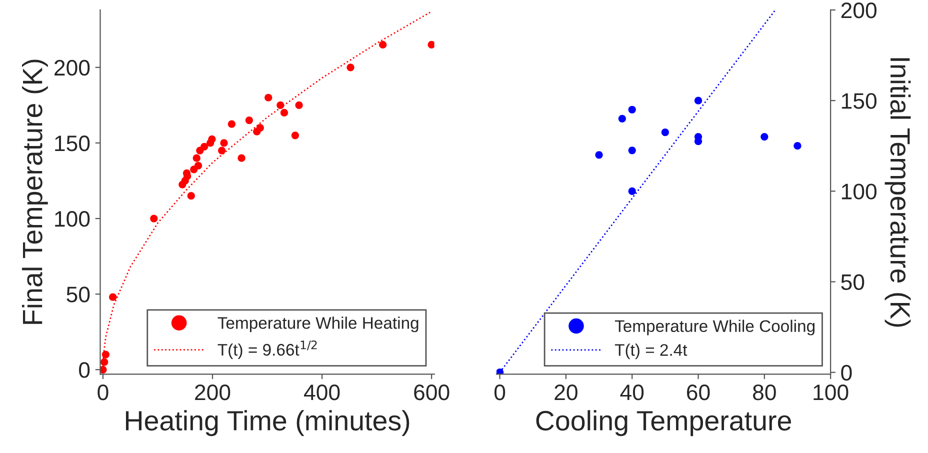  Describe the element at coordinates (322, 392) in the screenshot. I see `x-tick-label: 400` at that location.